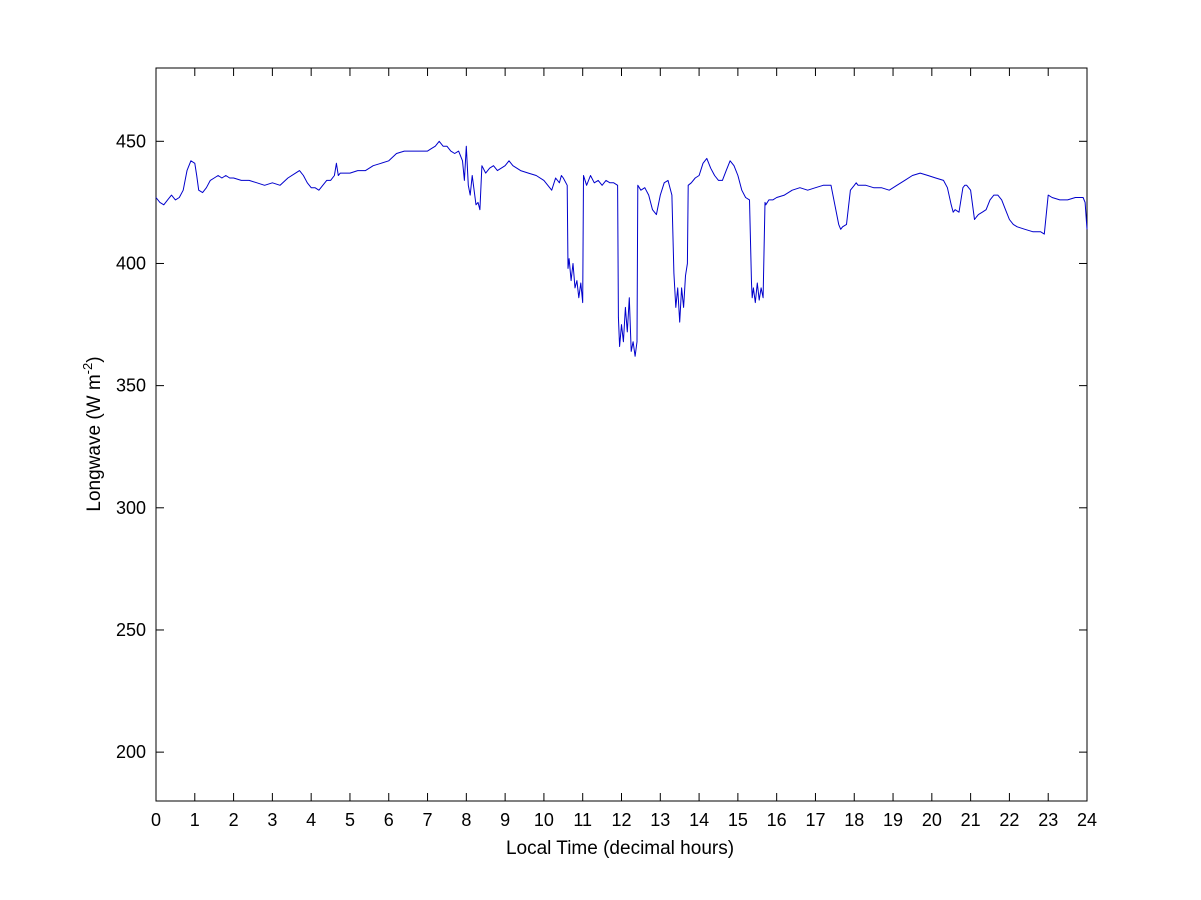 This screenshot has height=900, width=1201. Describe the element at coordinates (350, 820) in the screenshot. I see `x-tick-label: 5` at that location.